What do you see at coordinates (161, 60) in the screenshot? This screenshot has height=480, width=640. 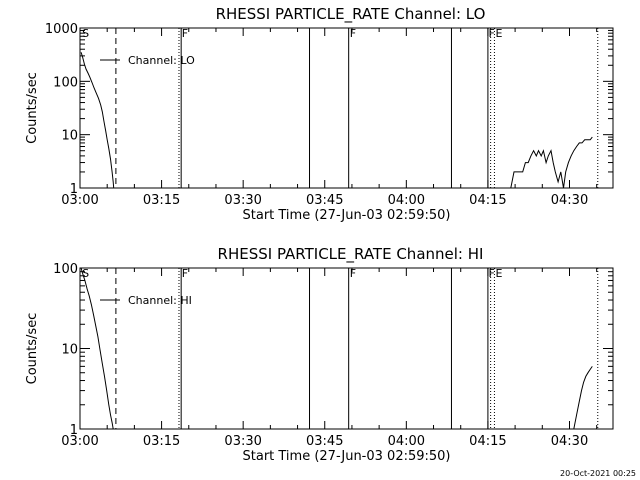 I see `legend-label: Channel: LO` at bounding box center [161, 60].